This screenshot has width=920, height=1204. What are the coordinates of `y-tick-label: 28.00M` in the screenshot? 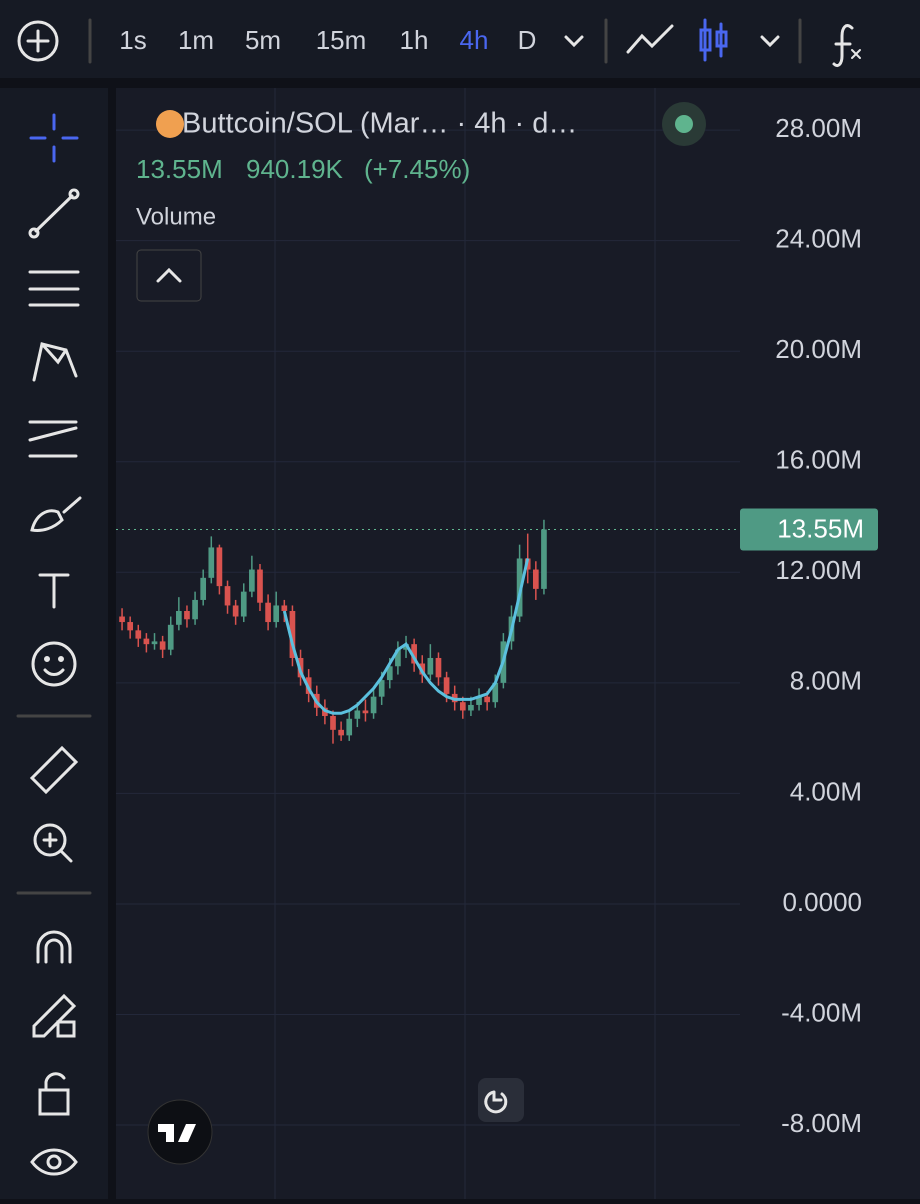 It's located at (818, 128).